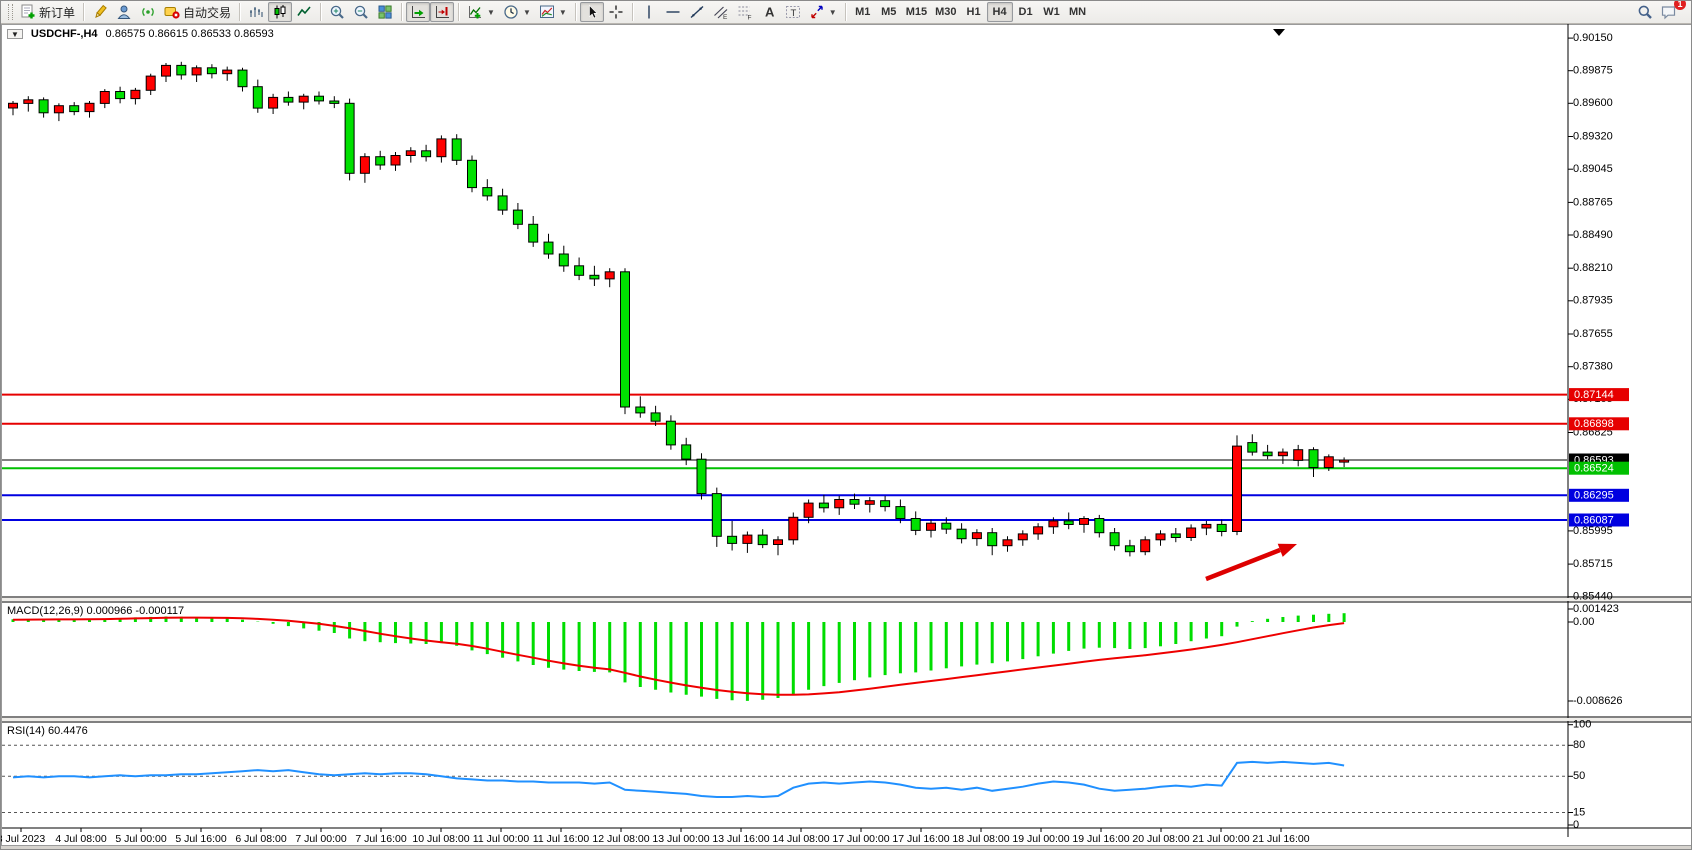 The image size is (1692, 850). What do you see at coordinates (1576, 825) in the screenshot?
I see `svg-text: 0` at bounding box center [1576, 825].